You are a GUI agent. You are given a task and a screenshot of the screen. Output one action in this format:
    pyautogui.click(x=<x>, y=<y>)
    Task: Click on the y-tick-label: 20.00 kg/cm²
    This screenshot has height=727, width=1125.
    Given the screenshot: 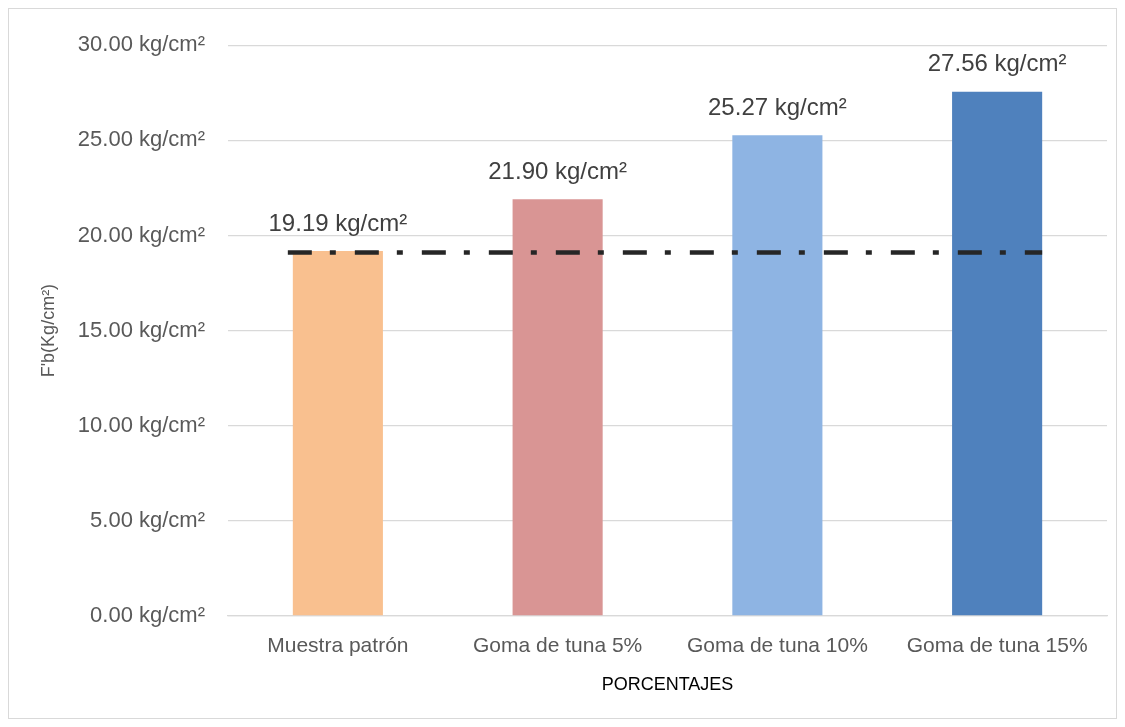 What is the action you would take?
    pyautogui.click(x=141, y=234)
    